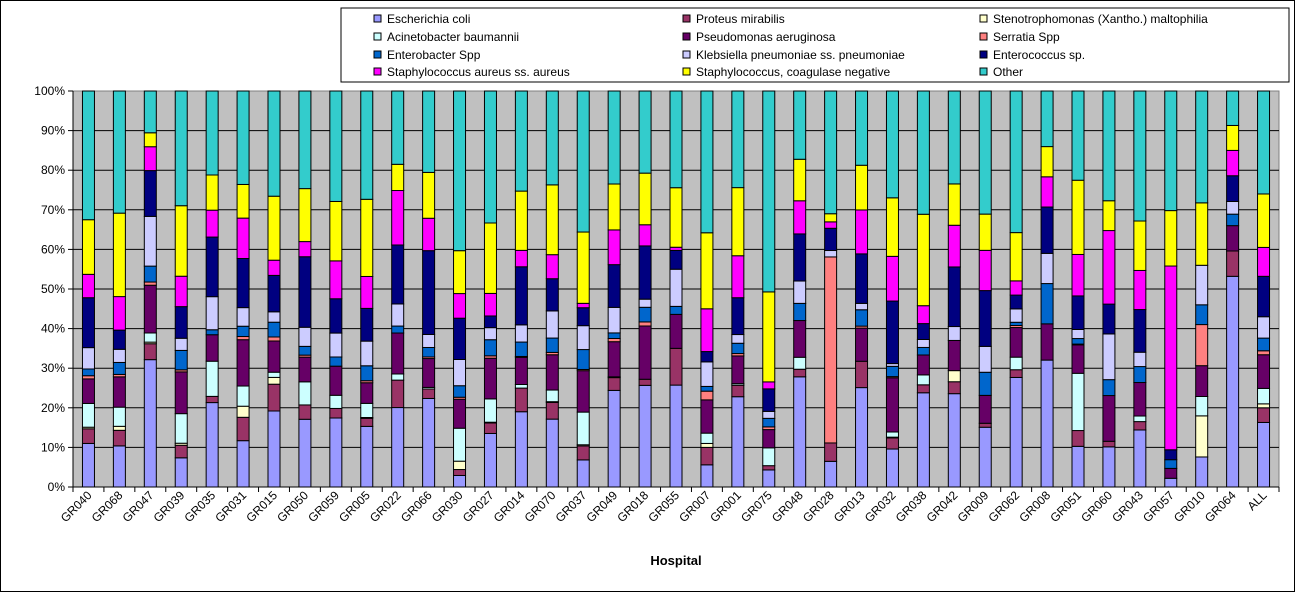 This screenshot has width=1296, height=593. Describe the element at coordinates (49, 91) in the screenshot. I see `y-tick-label: 100%` at that location.